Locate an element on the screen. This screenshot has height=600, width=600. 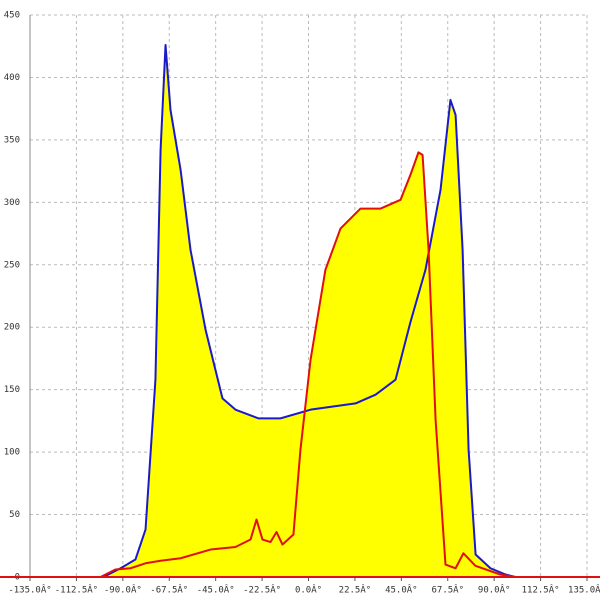
x-tick-label: 22.5Â° is located at coordinates (355, 590).